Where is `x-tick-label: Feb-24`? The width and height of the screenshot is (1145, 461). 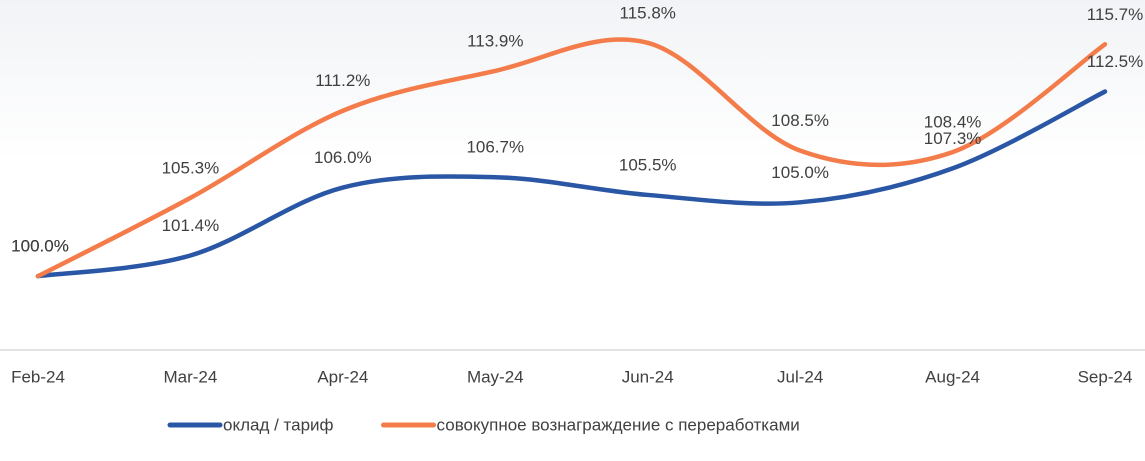
x-tick-label: Feb-24 is located at coordinates (38, 376).